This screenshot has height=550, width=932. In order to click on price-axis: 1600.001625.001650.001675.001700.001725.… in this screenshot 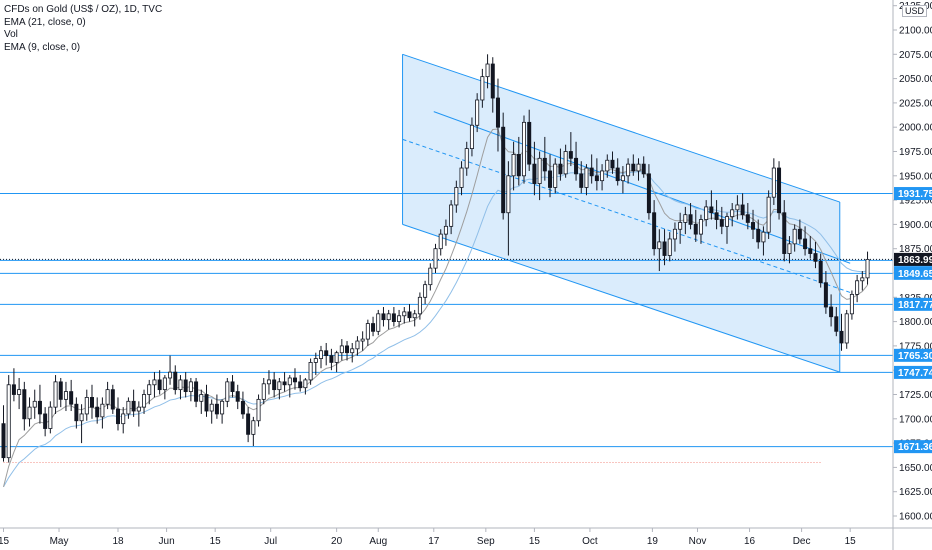, I will do `click(912, 275)`.